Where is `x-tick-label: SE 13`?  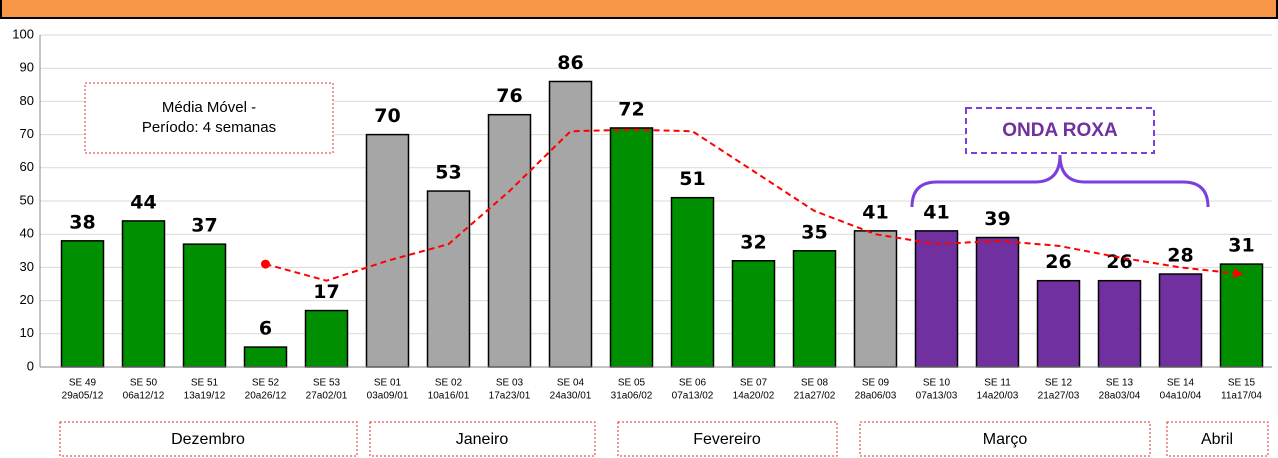
x-tick-label: SE 13 is located at coordinates (1120, 383).